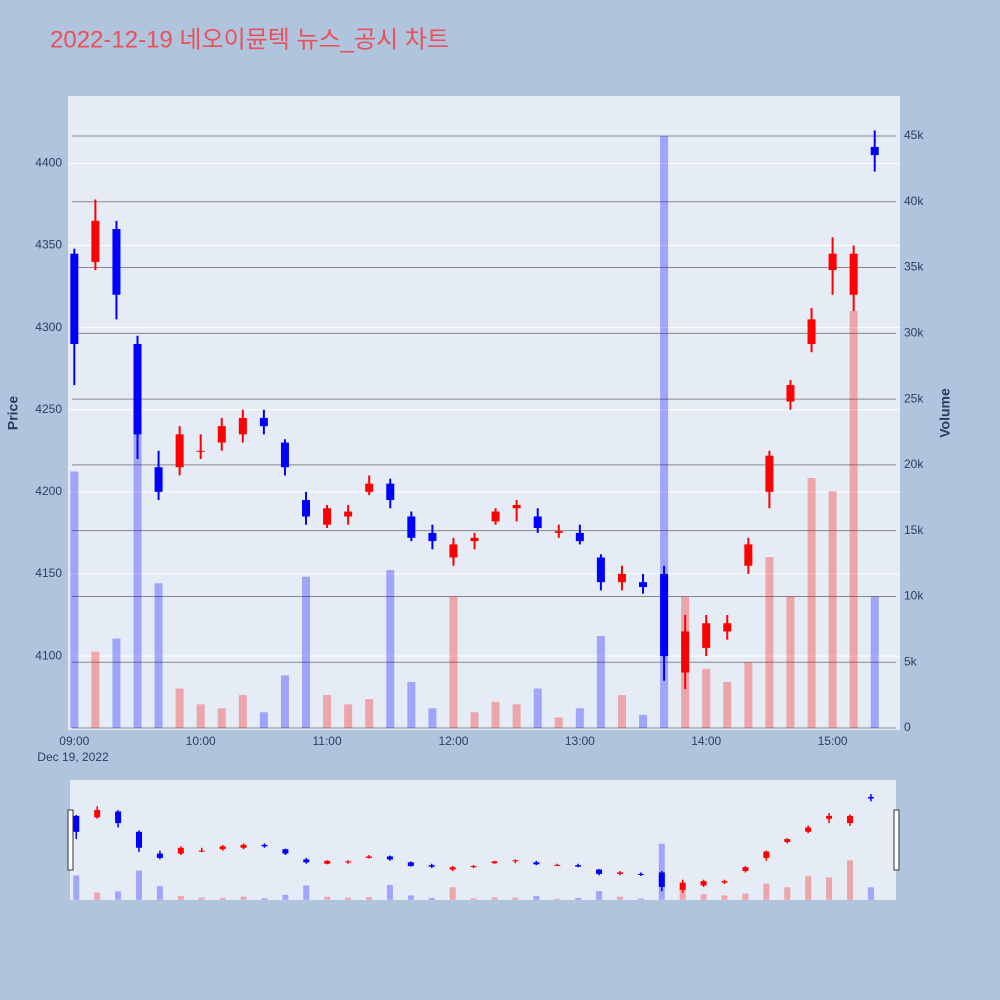  What do you see at coordinates (911, 661) in the screenshot?
I see `y2-tick-label: 5k` at bounding box center [911, 661].